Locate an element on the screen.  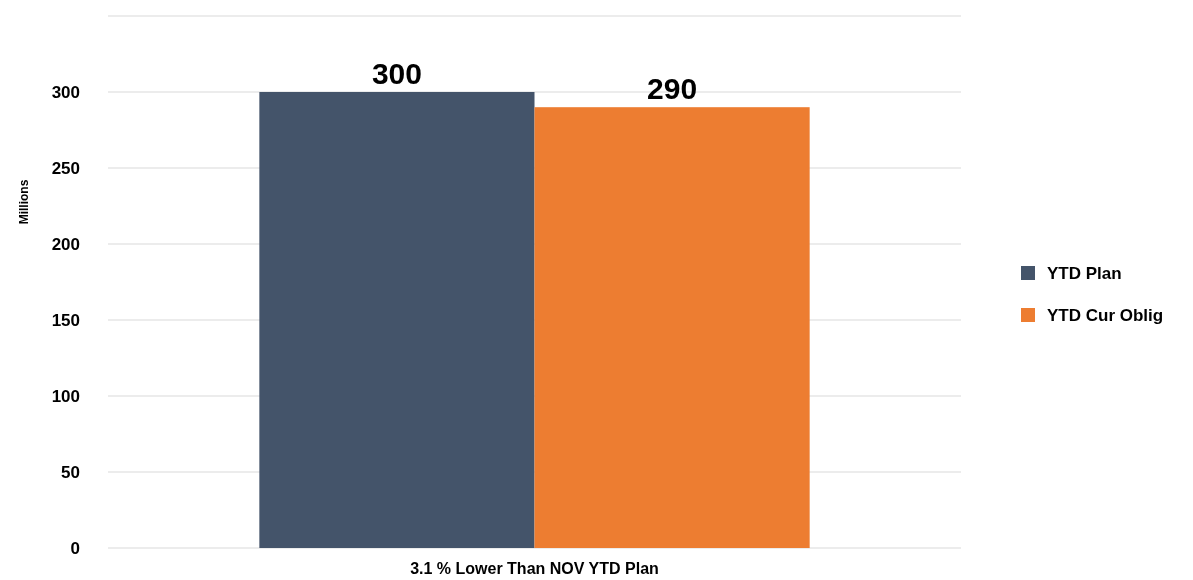
data-label: 290 is located at coordinates (672, 89).